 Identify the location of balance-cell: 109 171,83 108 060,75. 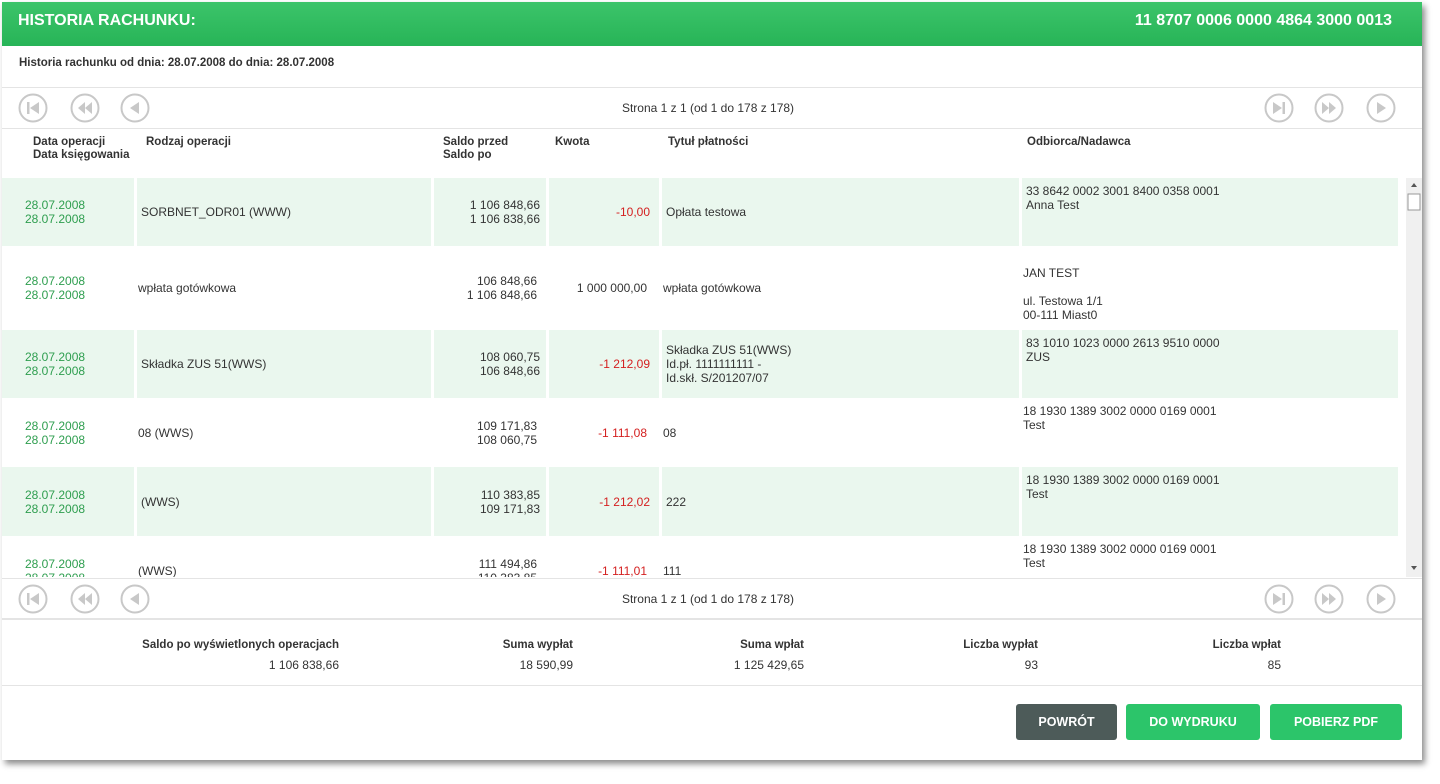
(486, 432).